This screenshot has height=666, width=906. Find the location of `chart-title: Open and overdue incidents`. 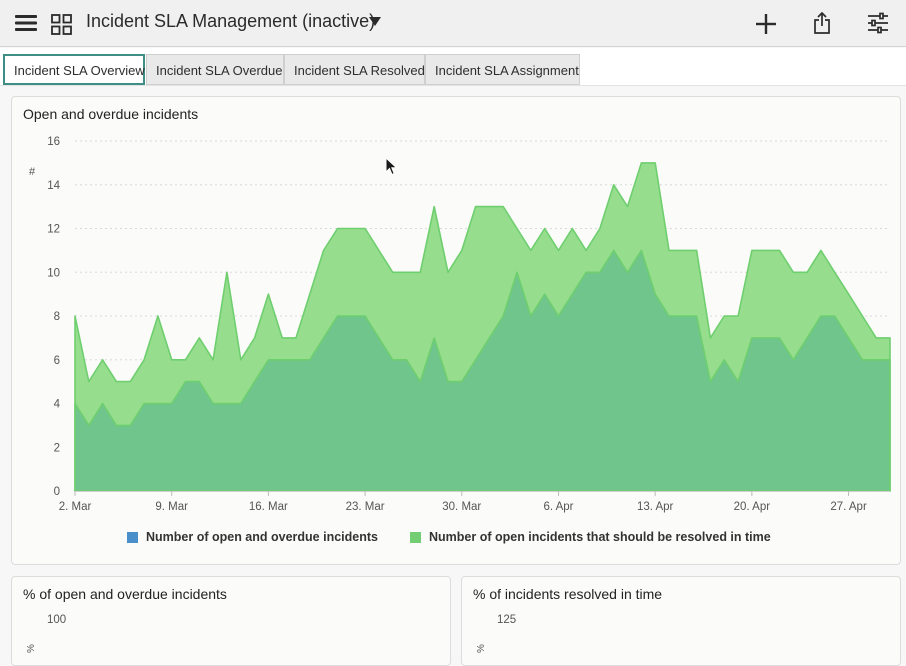

chart-title: Open and overdue incidents is located at coordinates (111, 114).